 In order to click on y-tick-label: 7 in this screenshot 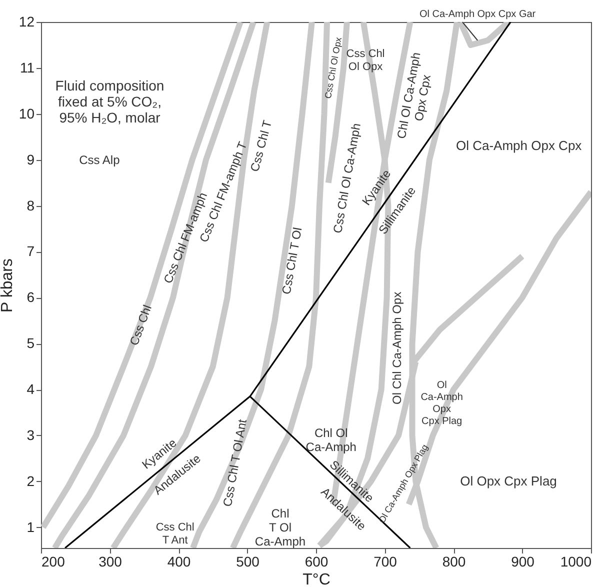, I will do `click(30, 251)`.